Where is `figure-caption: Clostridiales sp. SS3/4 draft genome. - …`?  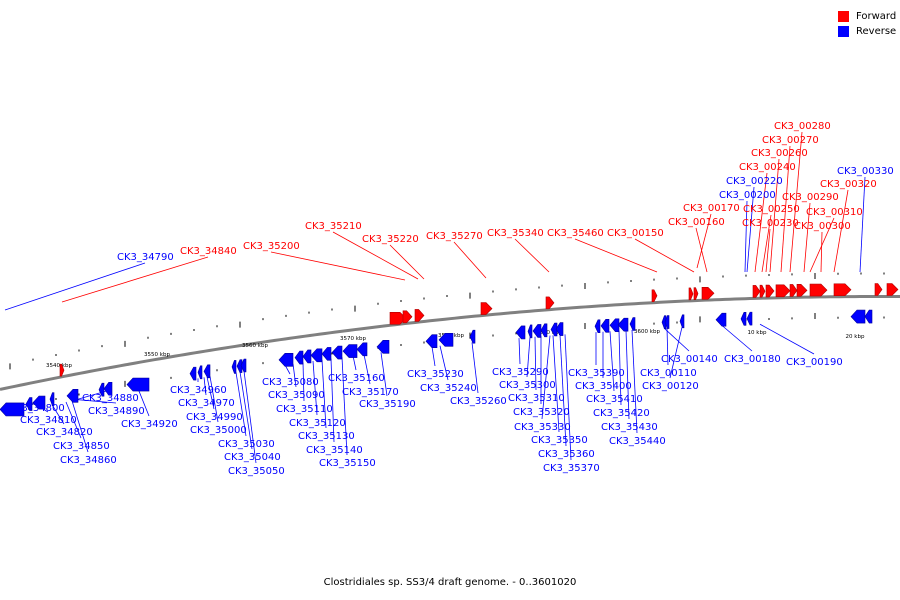
figure-caption: Clostridiales sp. SS3/4 draft genome. - … is located at coordinates (450, 582).